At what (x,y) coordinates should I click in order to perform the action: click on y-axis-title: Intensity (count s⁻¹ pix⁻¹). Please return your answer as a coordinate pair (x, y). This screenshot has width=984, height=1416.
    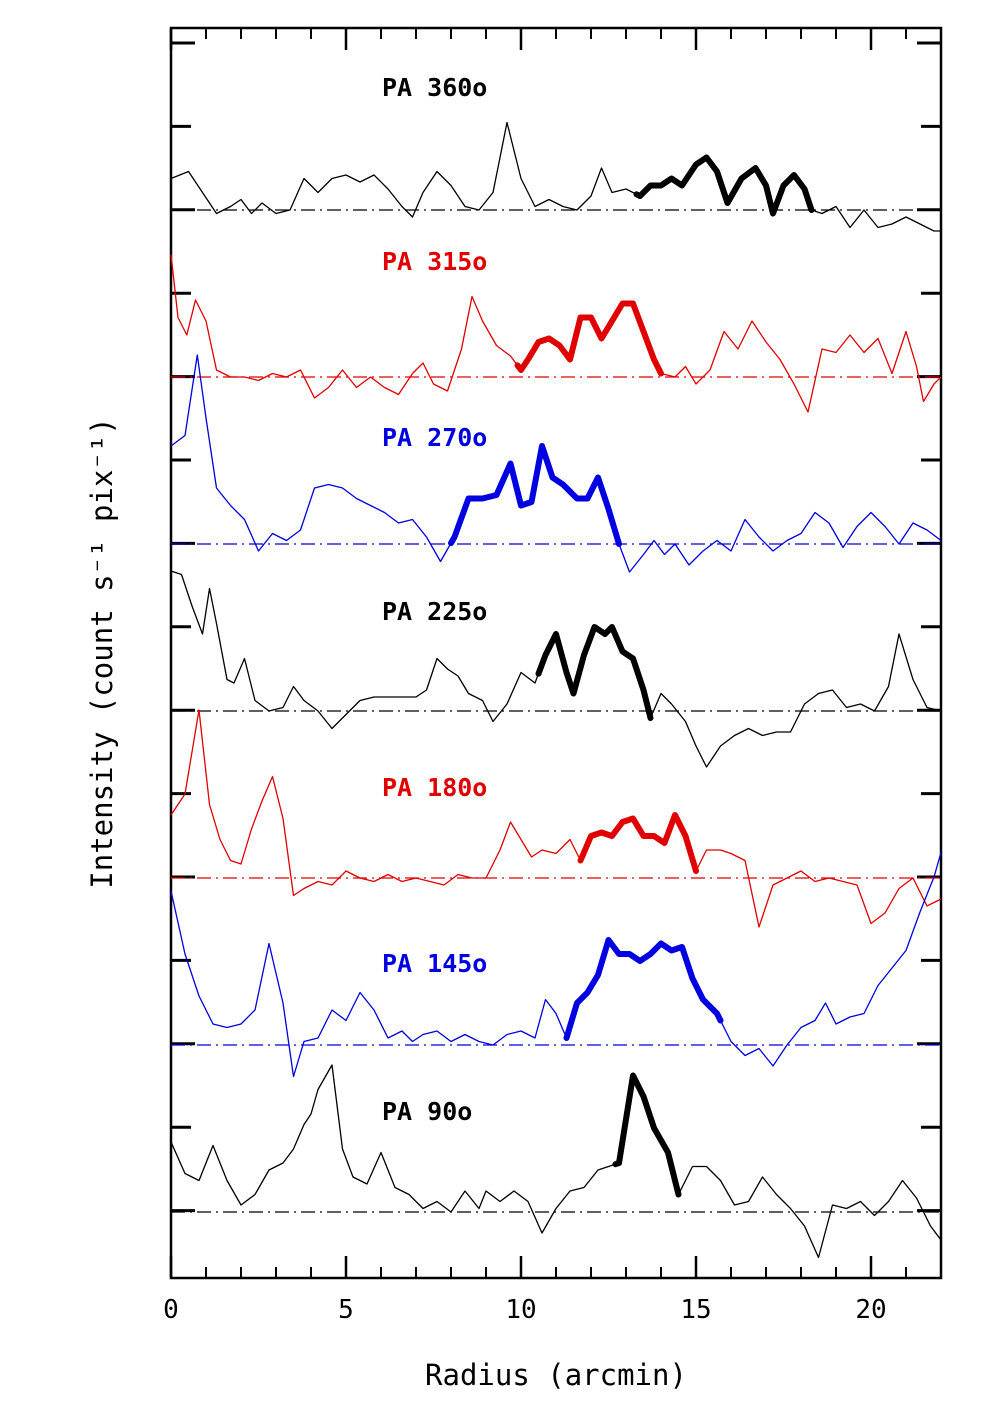
    Looking at the image, I should click on (102, 652).